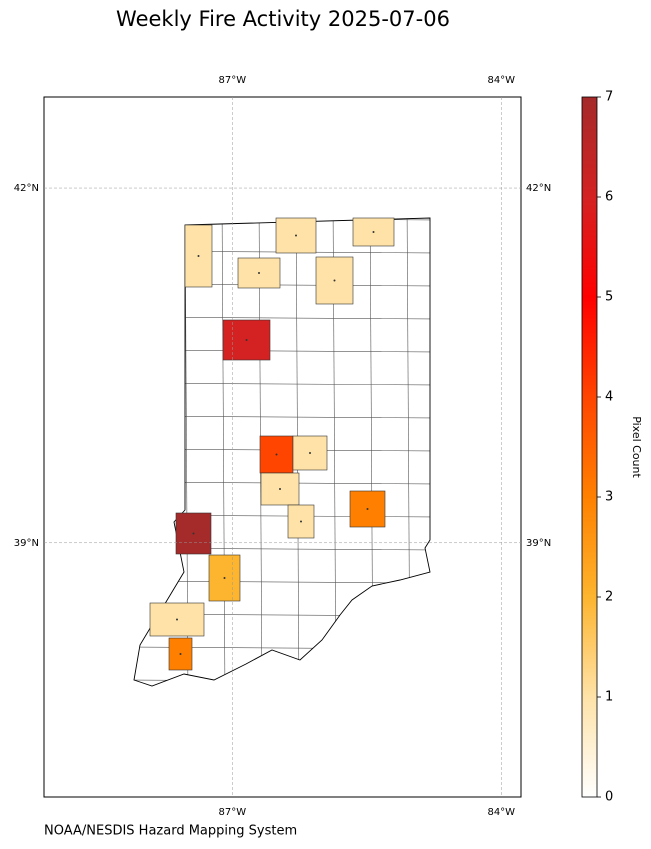  What do you see at coordinates (609, 697) in the screenshot?
I see `colorbar-tick-label: 1` at bounding box center [609, 697].